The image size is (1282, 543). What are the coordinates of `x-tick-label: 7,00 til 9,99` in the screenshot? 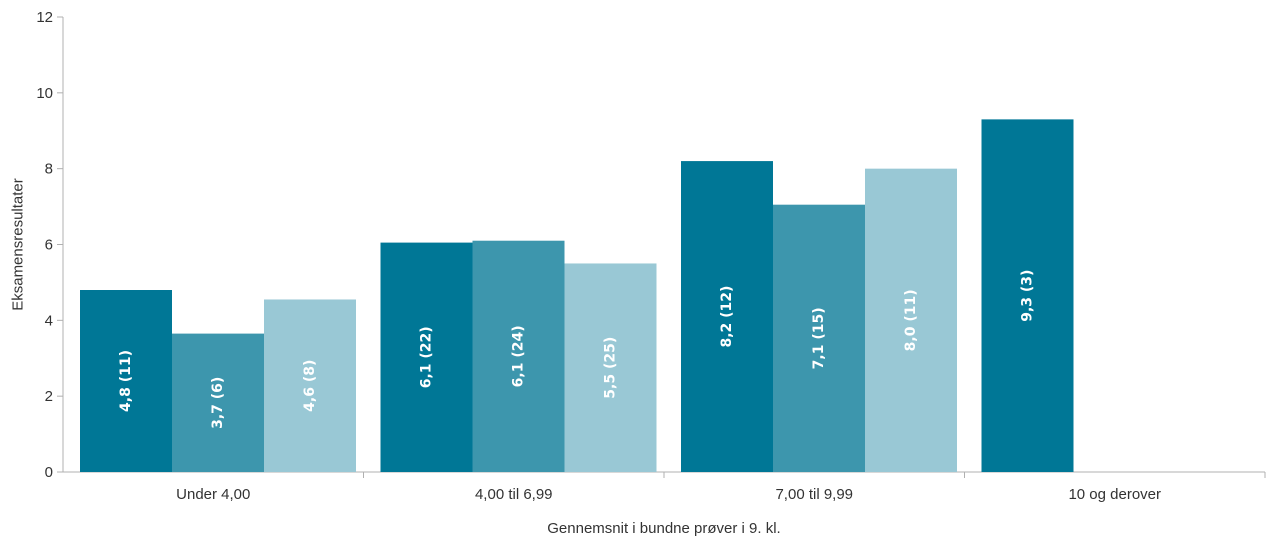 It's located at (814, 494).